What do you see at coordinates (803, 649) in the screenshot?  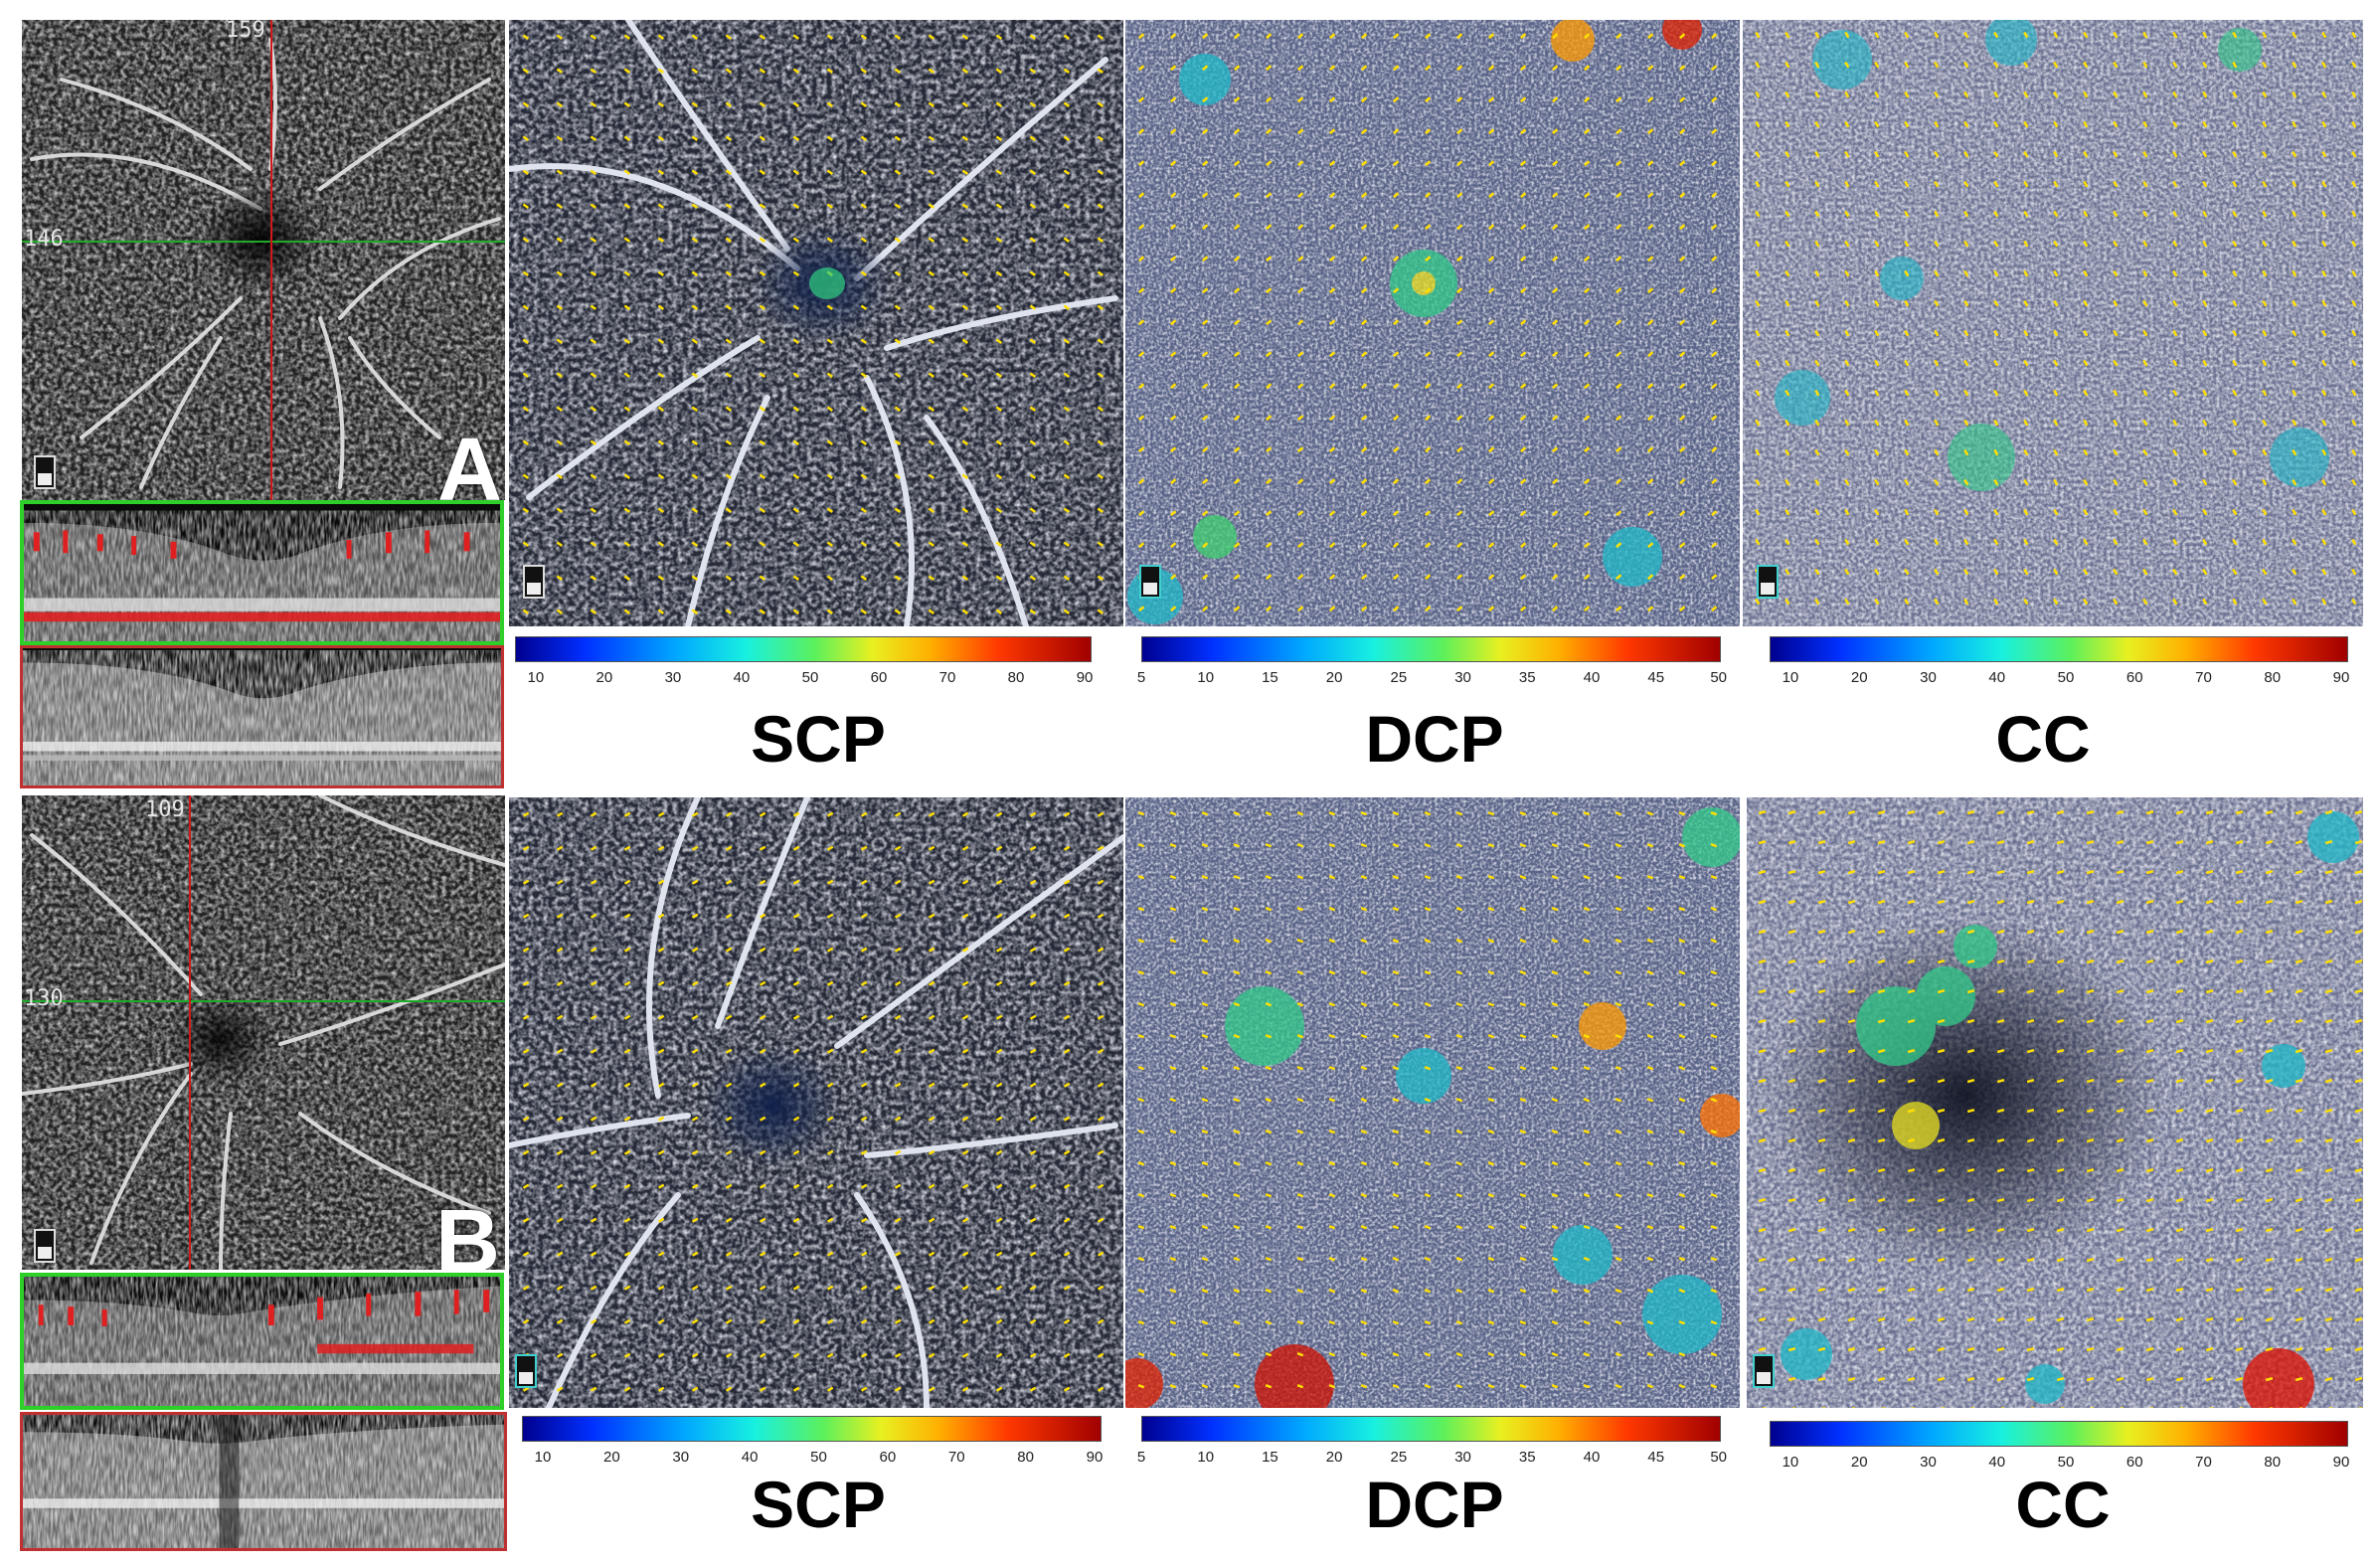 I see `colorbar-scp-a` at bounding box center [803, 649].